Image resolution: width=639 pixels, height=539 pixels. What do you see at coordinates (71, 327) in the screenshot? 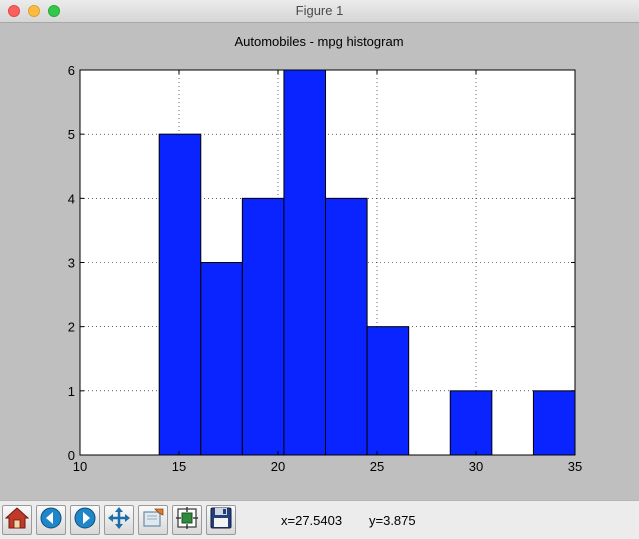
I see `y-tick-label: 2` at bounding box center [71, 327].